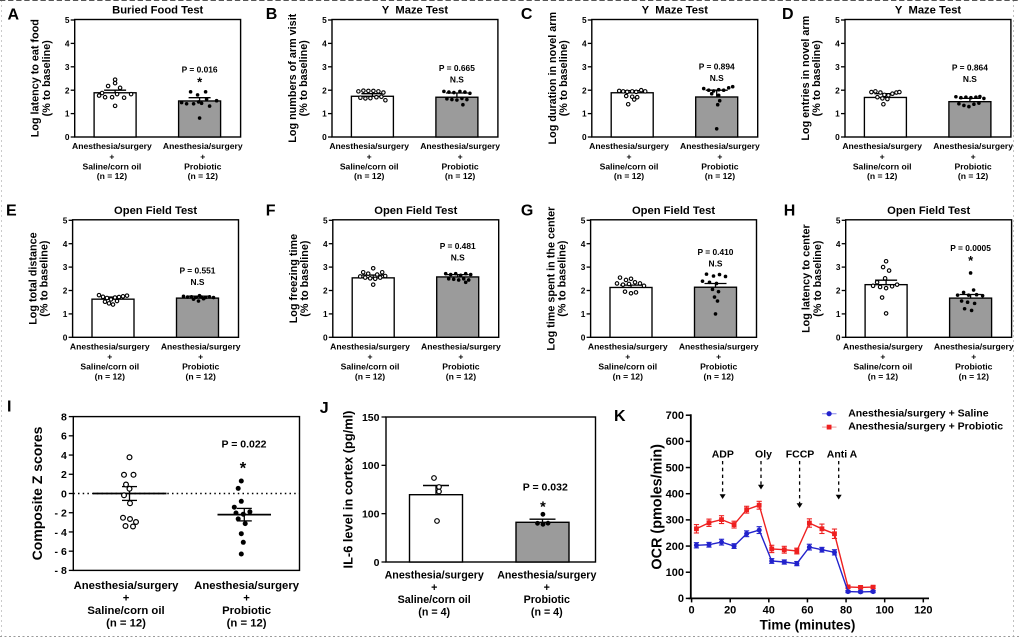  What do you see at coordinates (716, 252) in the screenshot?
I see `svg-text: P = 0.410` at bounding box center [716, 252].